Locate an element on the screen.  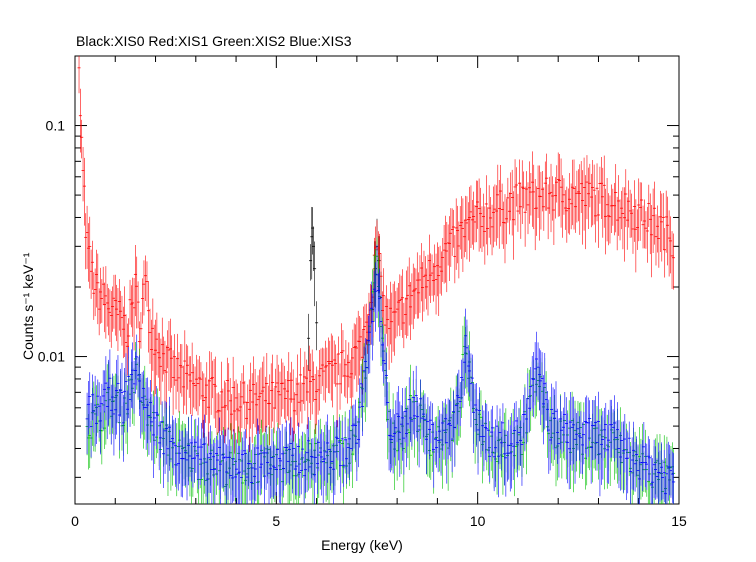
x-tick-label: 5 is located at coordinates (276, 521).